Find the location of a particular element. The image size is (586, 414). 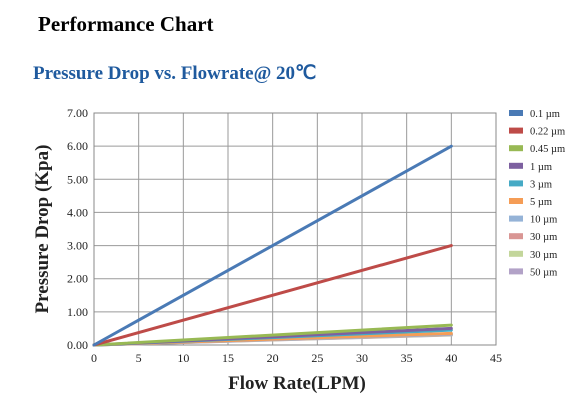

legend-label: 5 µm is located at coordinates (541, 202).